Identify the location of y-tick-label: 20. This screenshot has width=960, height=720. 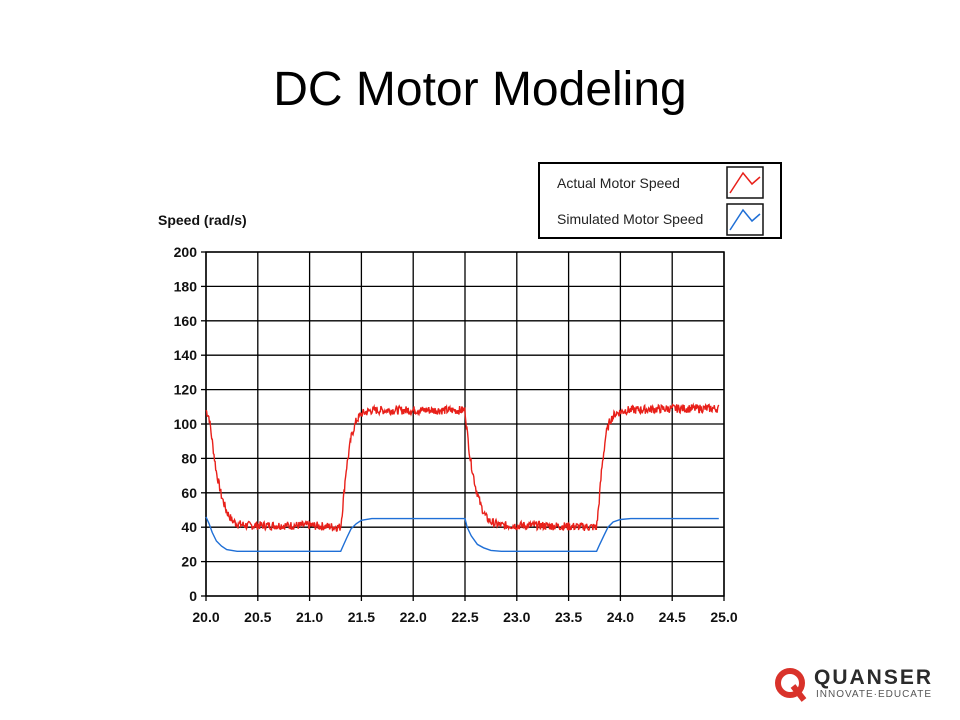
(189, 562).